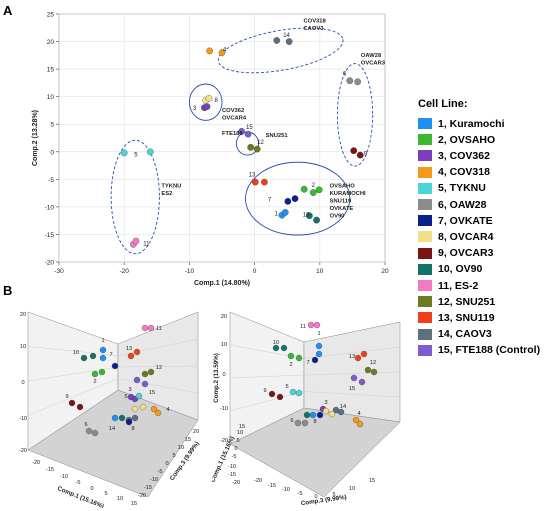 Image resolution: width=550 pixels, height=511 pixels. Describe the element at coordinates (286, 36) in the screenshot. I see `point-number-label: 14` at that location.